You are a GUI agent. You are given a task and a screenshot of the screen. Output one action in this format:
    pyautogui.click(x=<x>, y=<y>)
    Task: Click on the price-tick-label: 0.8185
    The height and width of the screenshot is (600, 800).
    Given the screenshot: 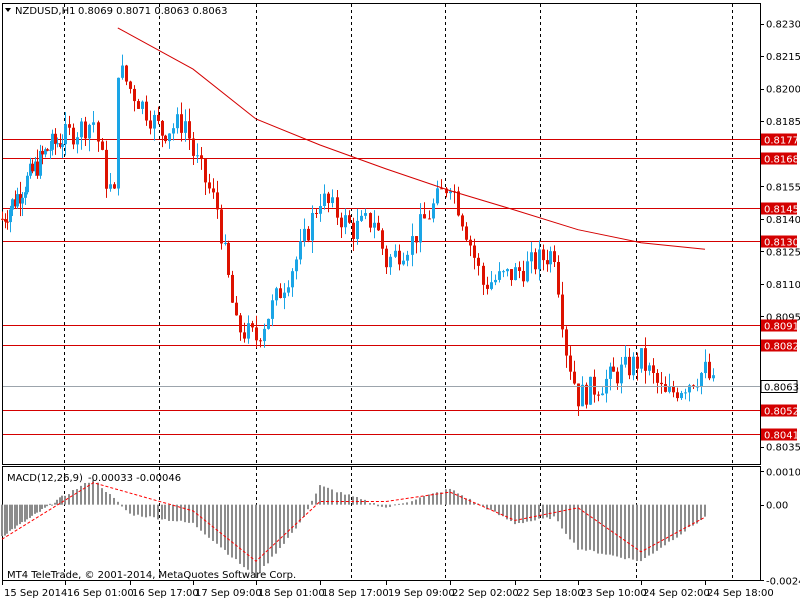 What is the action you would take?
    pyautogui.click(x=783, y=122)
    